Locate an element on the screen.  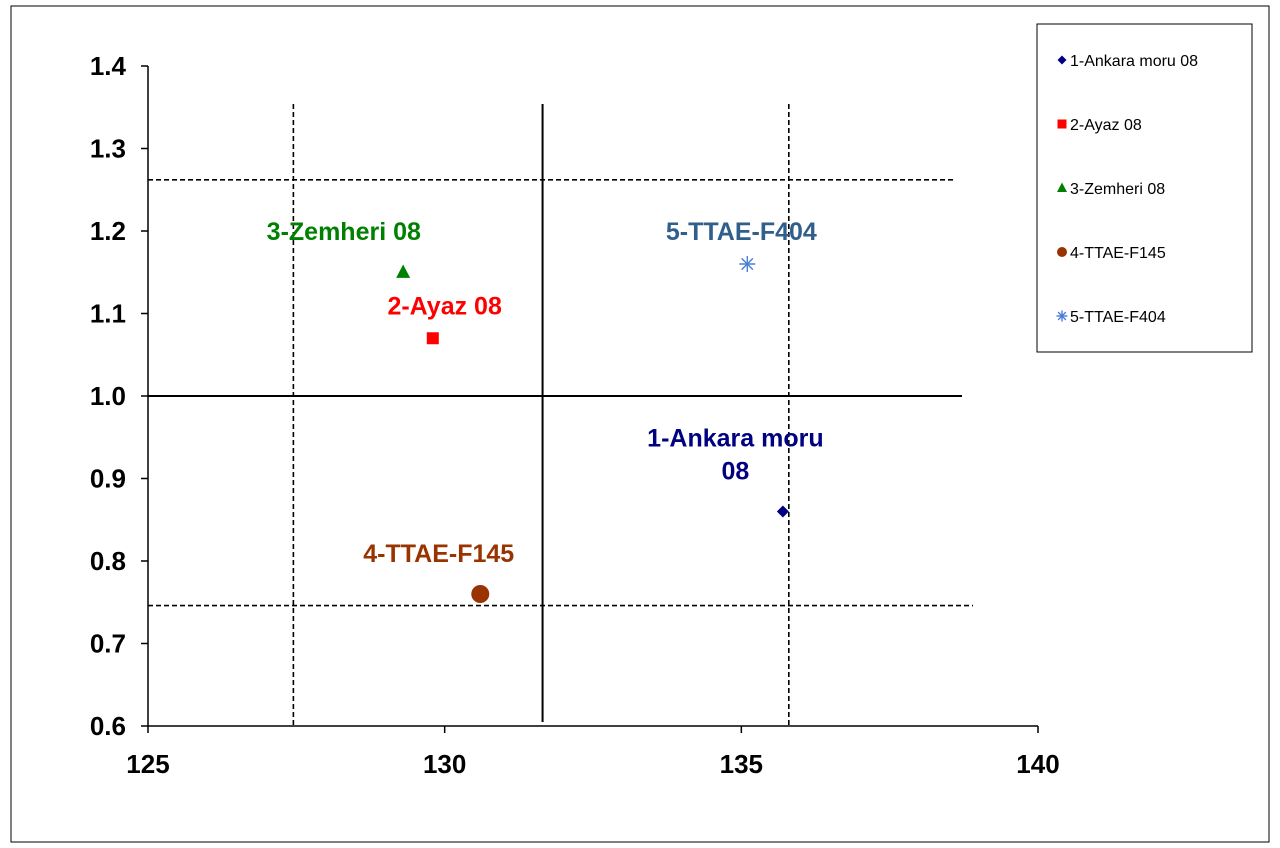
x-tick-label: 130 is located at coordinates (444, 764).